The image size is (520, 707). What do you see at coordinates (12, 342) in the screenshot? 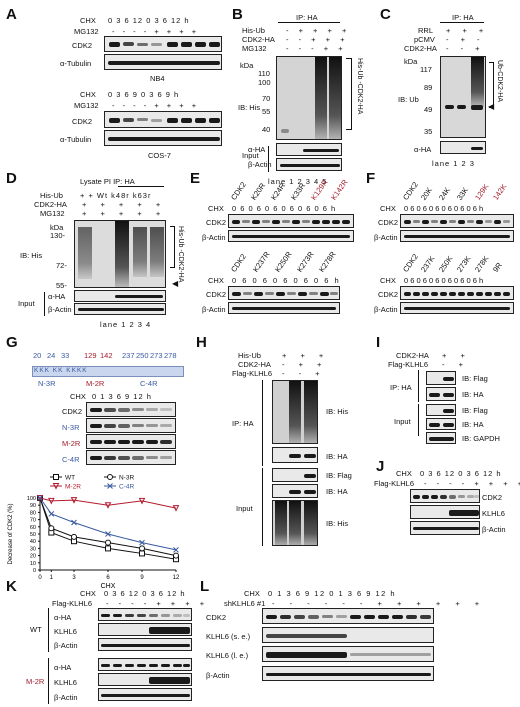
I see `panel-label: G` at bounding box center [12, 342].